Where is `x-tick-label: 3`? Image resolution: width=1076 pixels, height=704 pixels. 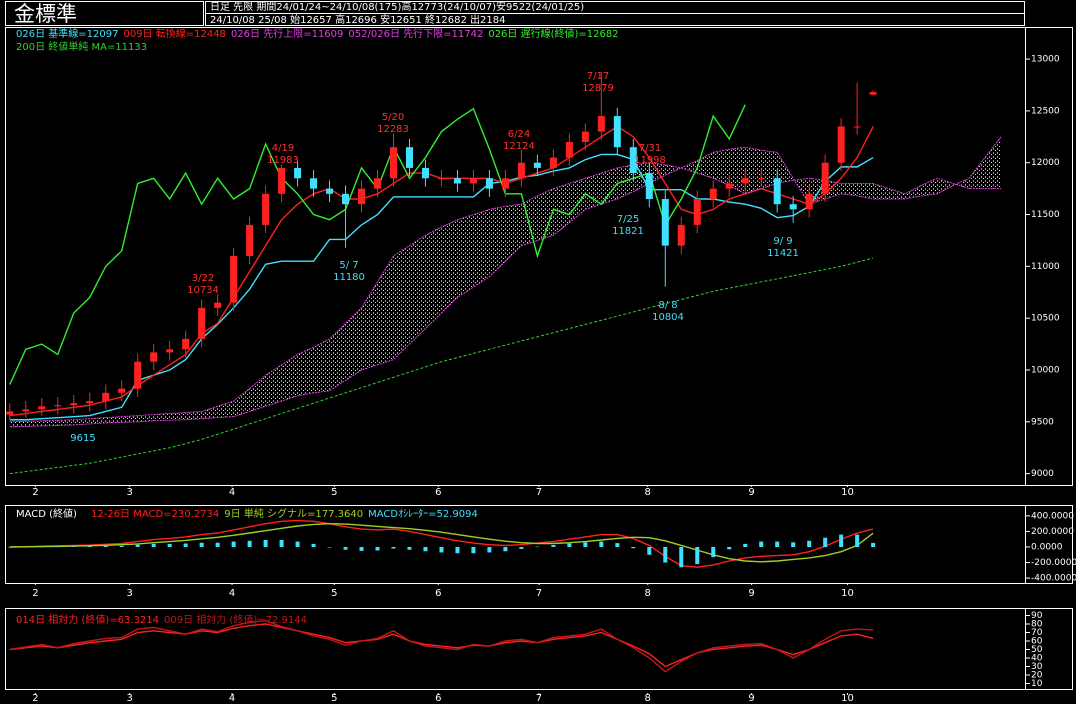
x-tick-label: 3 is located at coordinates (130, 492).